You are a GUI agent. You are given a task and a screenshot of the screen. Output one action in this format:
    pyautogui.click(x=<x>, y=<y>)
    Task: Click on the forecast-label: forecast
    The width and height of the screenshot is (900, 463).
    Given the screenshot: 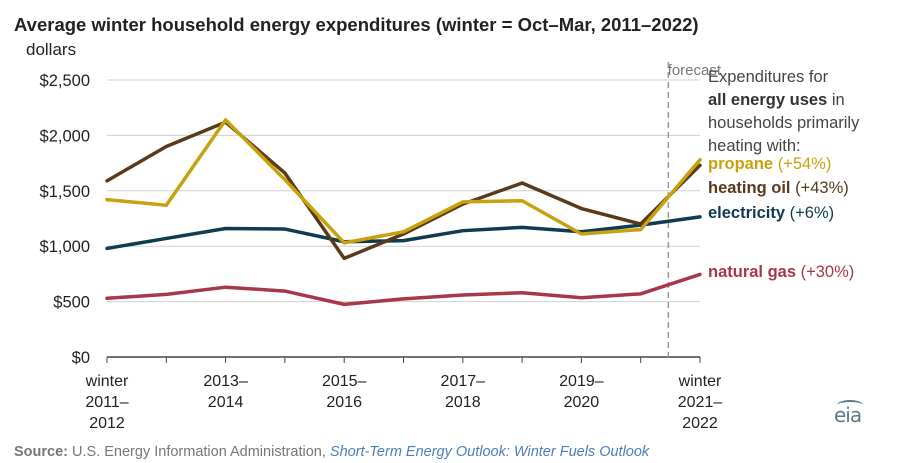 What is the action you would take?
    pyautogui.click(x=695, y=70)
    